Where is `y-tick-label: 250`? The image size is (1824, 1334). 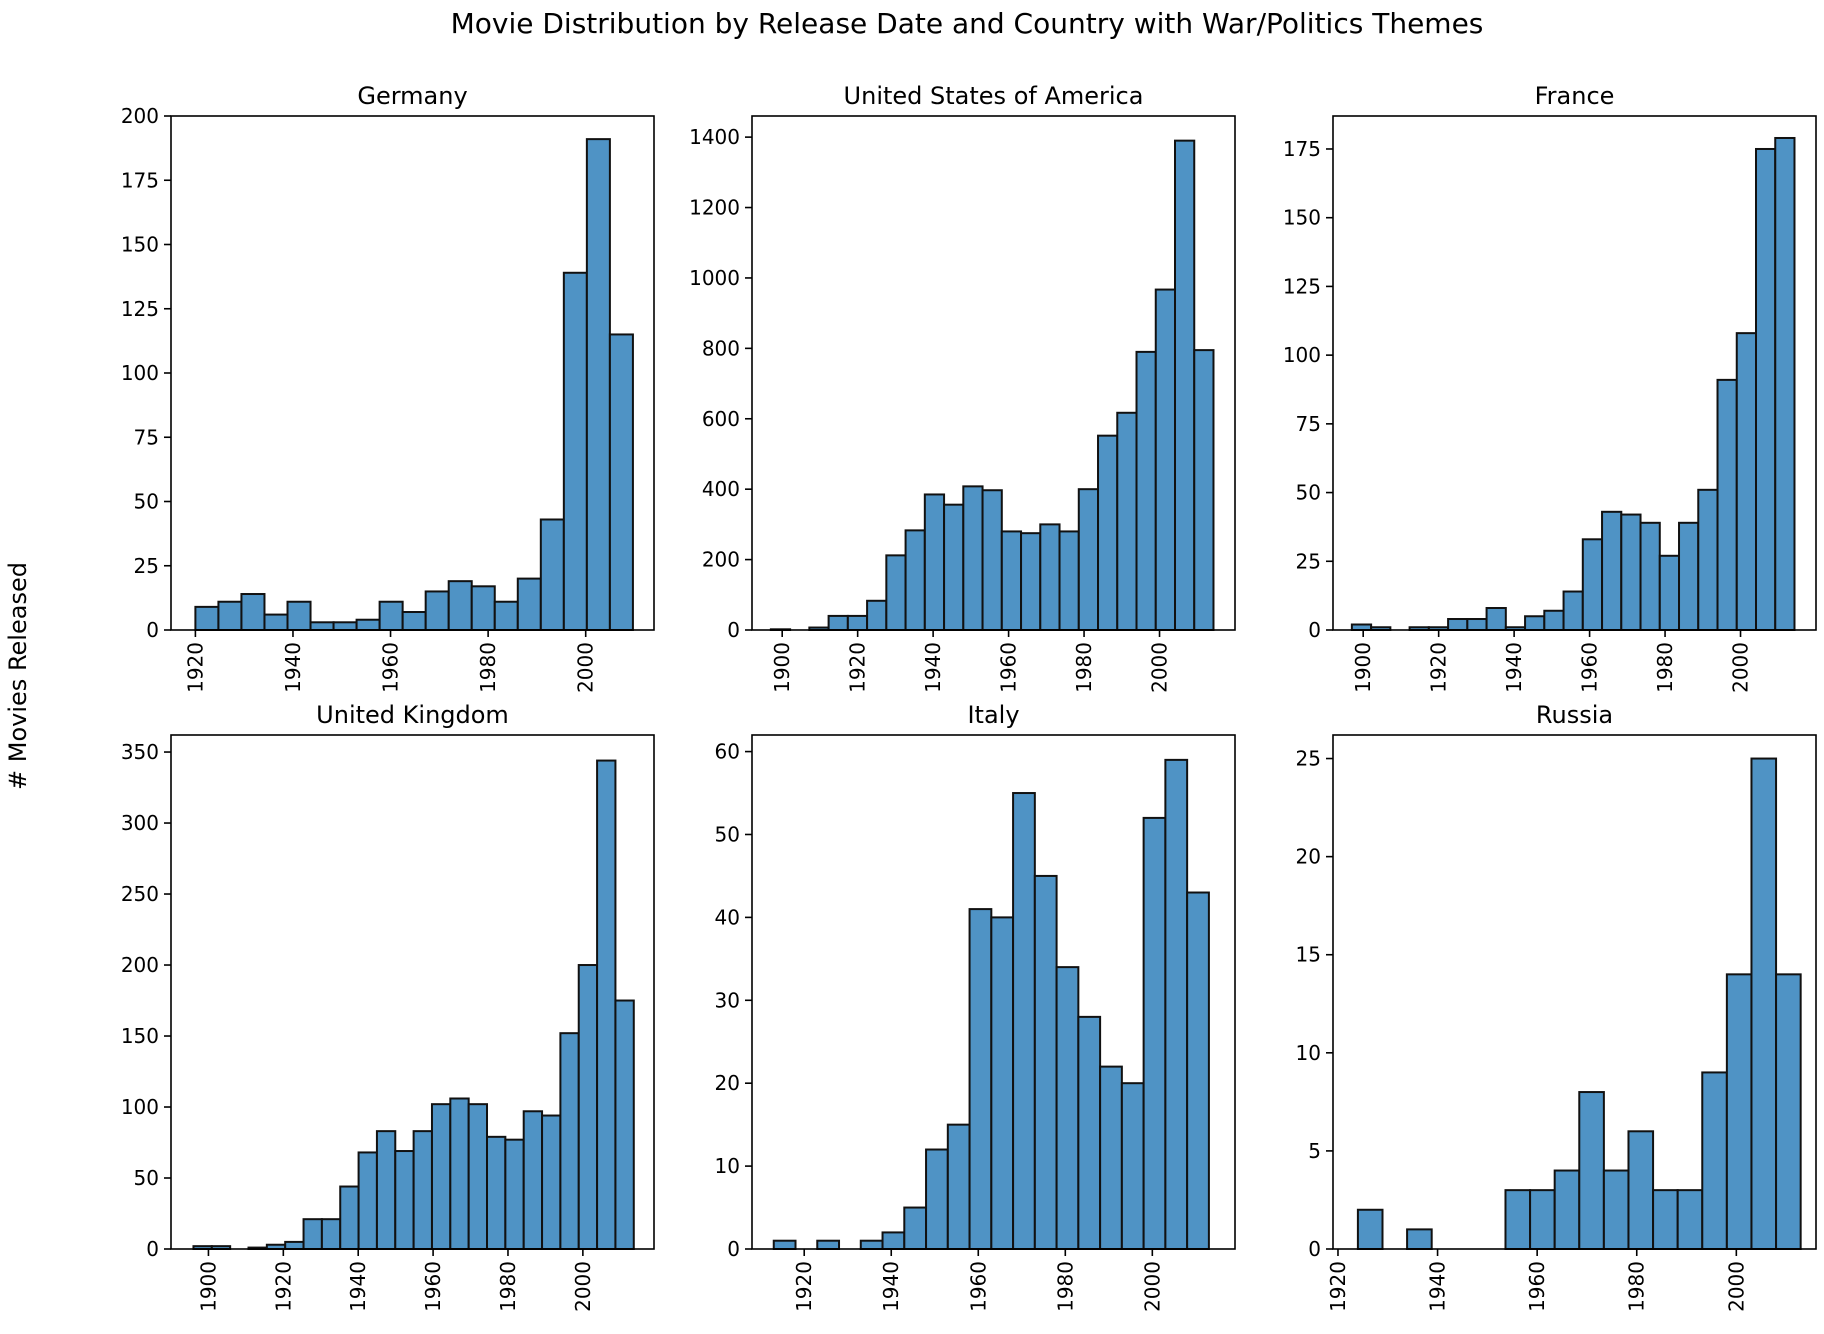
y-tick-label: 250 is located at coordinates (140, 894).